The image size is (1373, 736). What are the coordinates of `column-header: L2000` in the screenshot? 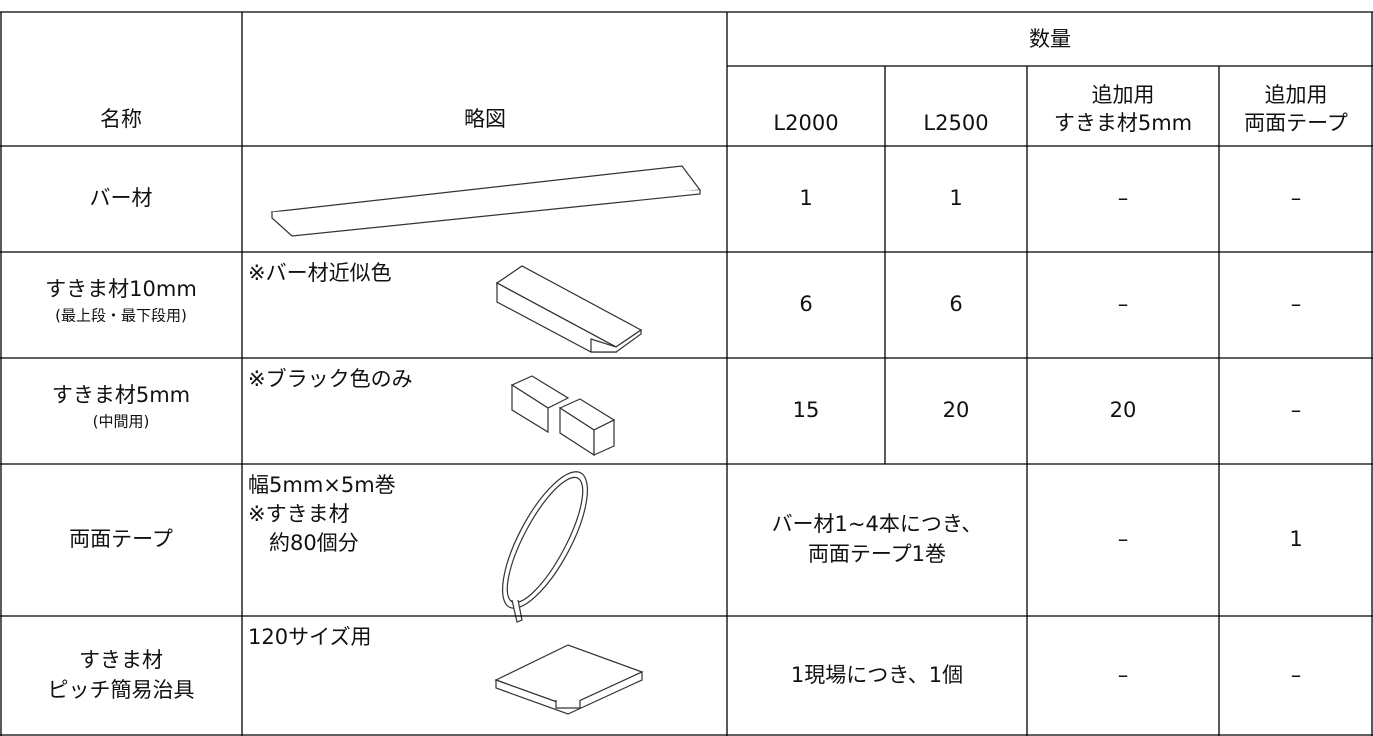 It's located at (805, 123).